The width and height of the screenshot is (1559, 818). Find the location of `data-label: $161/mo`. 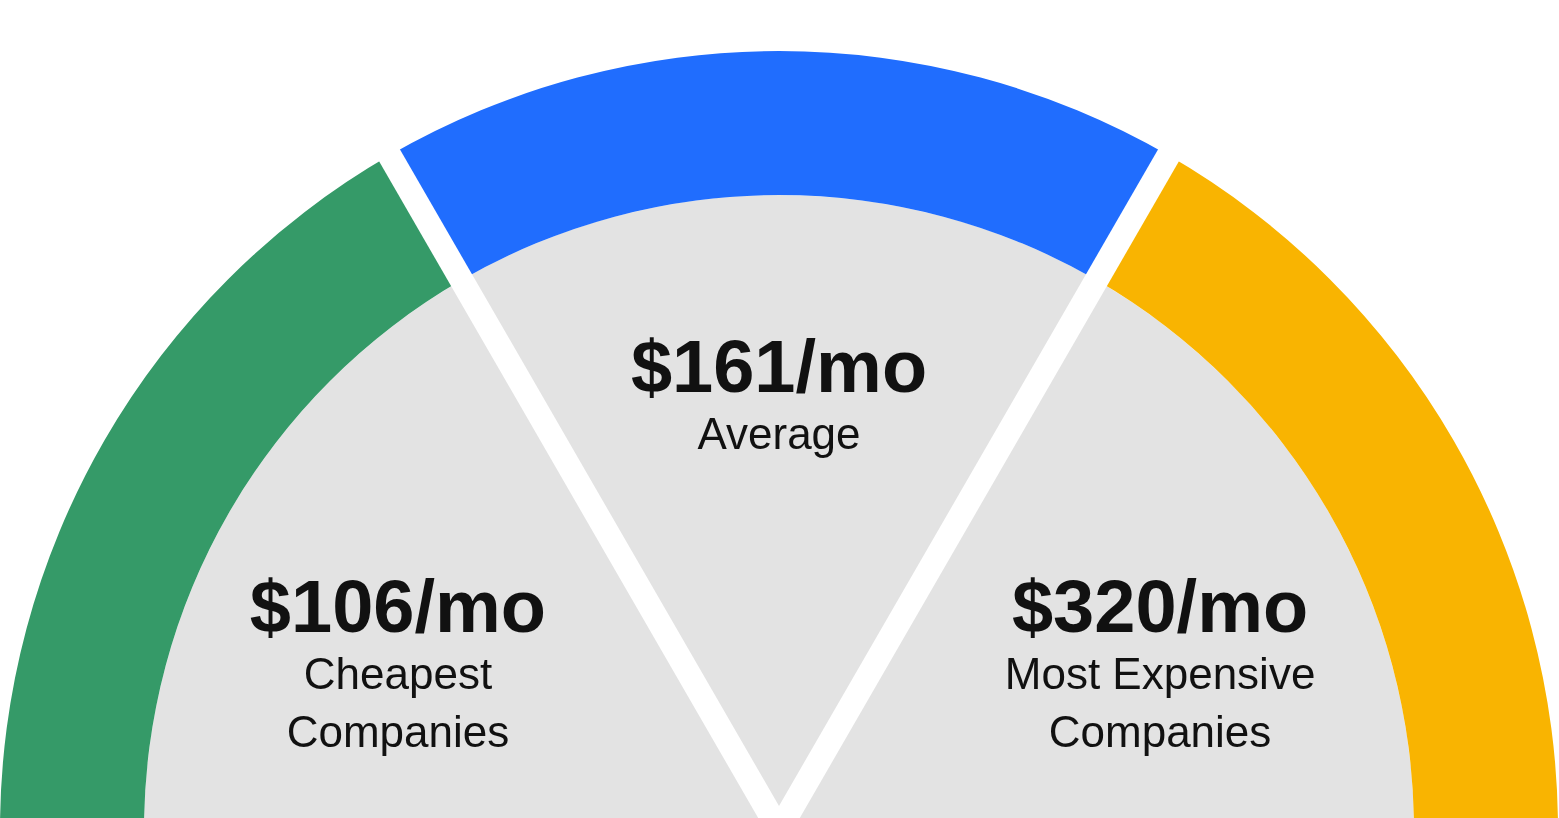

data-label: $161/mo is located at coordinates (779, 366).